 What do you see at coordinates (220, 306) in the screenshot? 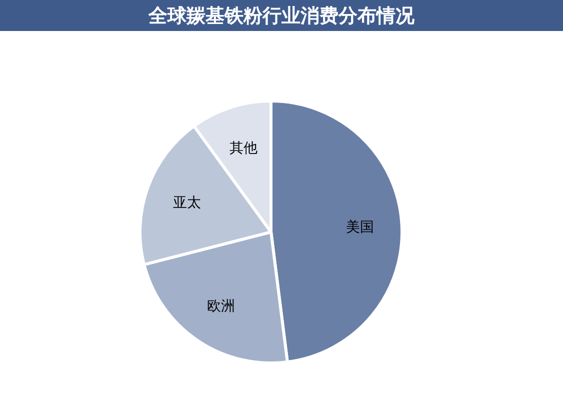
I see `slice-label: 欧洲` at bounding box center [220, 306].